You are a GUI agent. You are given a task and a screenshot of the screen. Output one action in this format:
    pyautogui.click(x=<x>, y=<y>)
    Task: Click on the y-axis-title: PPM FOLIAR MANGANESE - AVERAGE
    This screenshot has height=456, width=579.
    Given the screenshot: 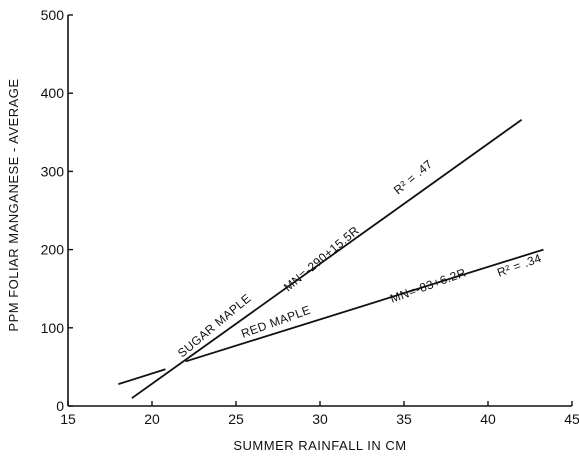 What is the action you would take?
    pyautogui.click(x=13, y=204)
    